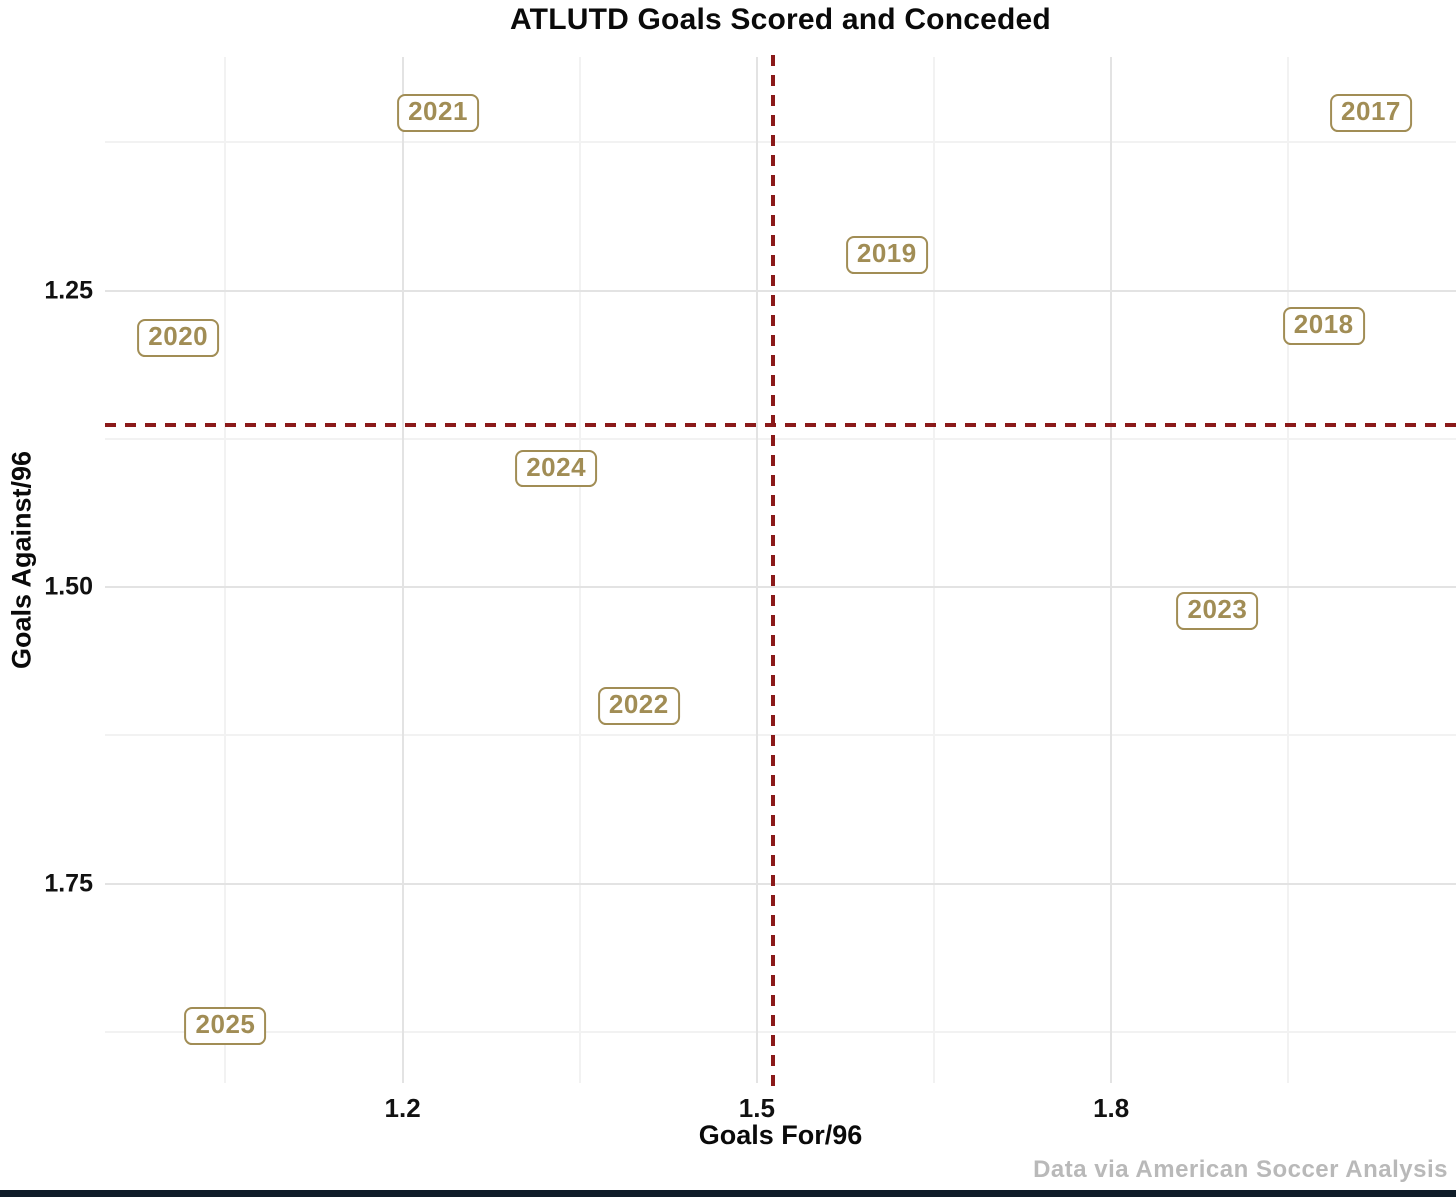 Image resolution: width=1456 pixels, height=1197 pixels. Describe the element at coordinates (780, 424) in the screenshot. I see `mean-goals-against-dashed-line` at that location.